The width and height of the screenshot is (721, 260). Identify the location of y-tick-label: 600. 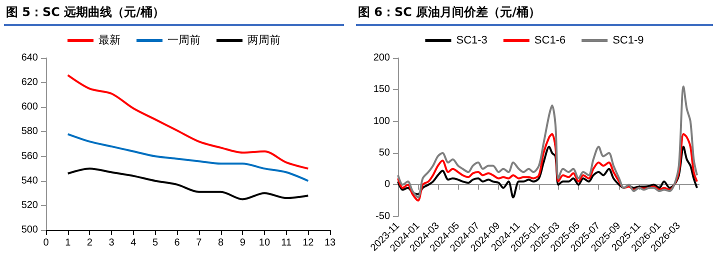
(29, 107).